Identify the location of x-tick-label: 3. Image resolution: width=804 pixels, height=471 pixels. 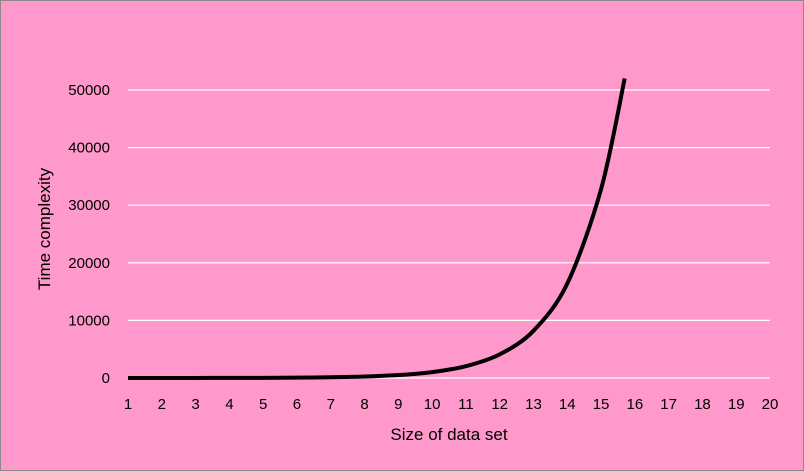
(195, 404).